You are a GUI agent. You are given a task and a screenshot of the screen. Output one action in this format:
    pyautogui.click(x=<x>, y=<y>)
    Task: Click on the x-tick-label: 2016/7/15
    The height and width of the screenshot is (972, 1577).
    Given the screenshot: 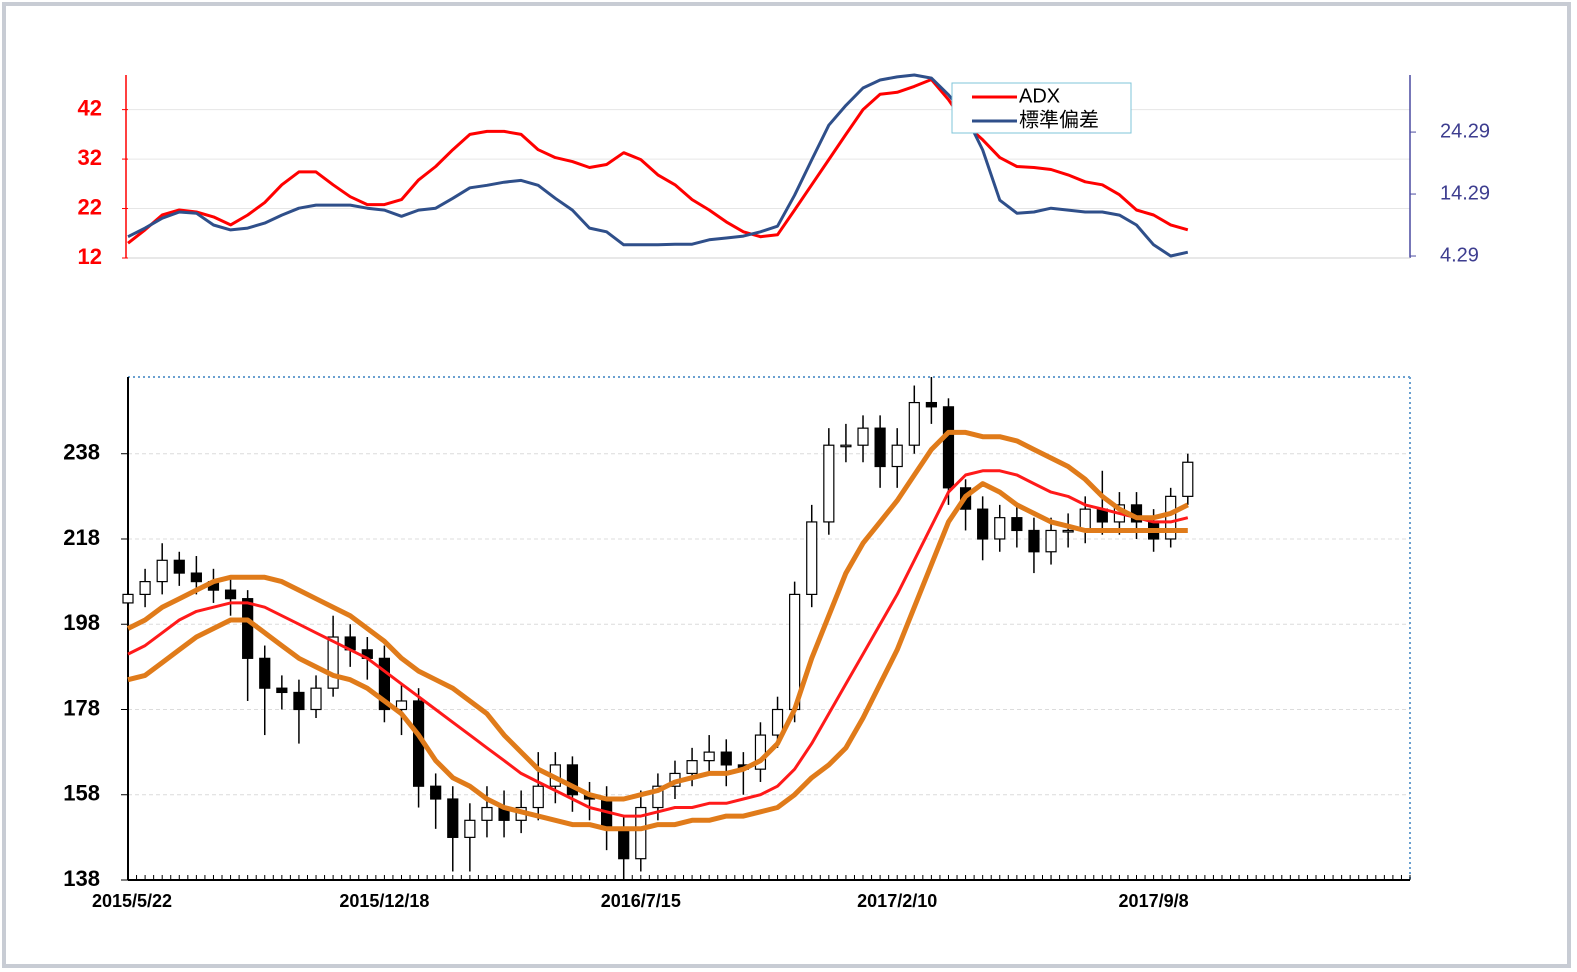 What is the action you would take?
    pyautogui.click(x=641, y=901)
    